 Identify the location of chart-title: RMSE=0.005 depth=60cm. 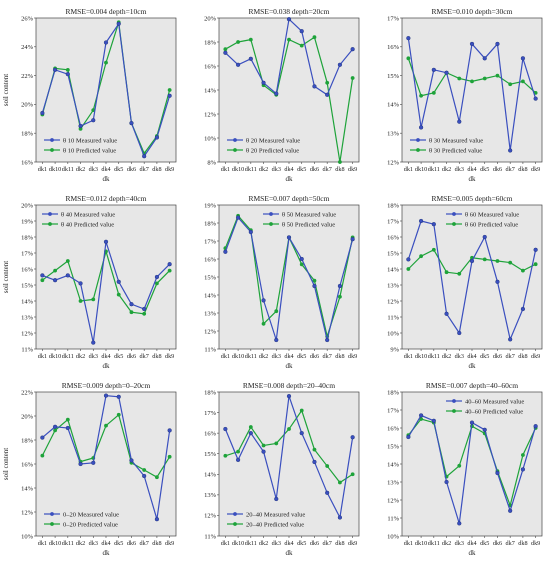
(472, 198).